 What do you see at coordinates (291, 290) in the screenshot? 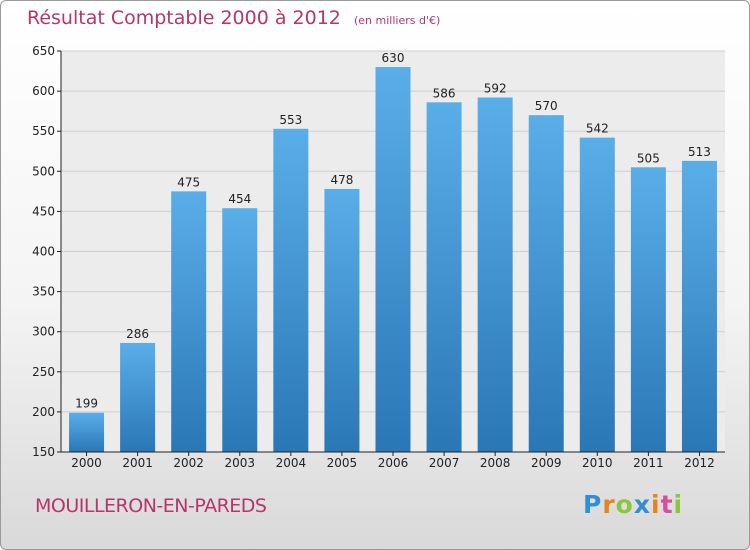
I see `bar-2004` at bounding box center [291, 290].